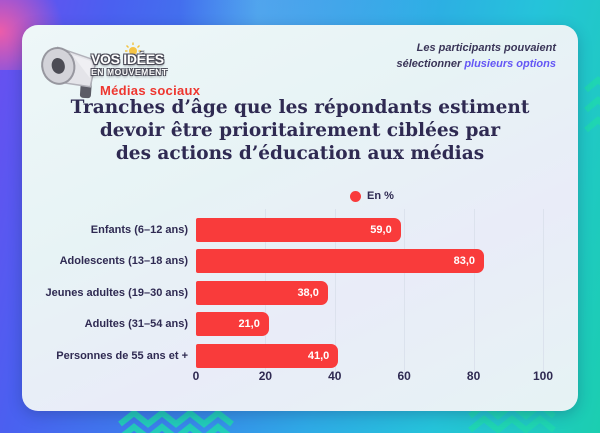 This screenshot has width=600, height=433. What do you see at coordinates (196, 376) in the screenshot?
I see `x-tick-label: 0` at bounding box center [196, 376].